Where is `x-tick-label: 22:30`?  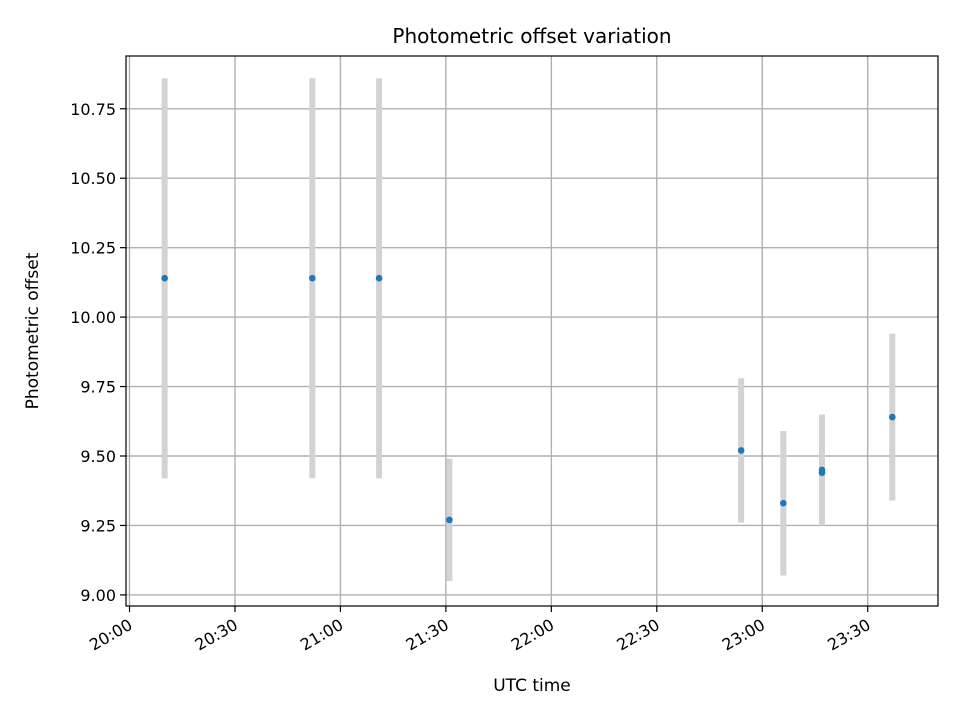
x-tick-label: 22:30 is located at coordinates (637, 635).